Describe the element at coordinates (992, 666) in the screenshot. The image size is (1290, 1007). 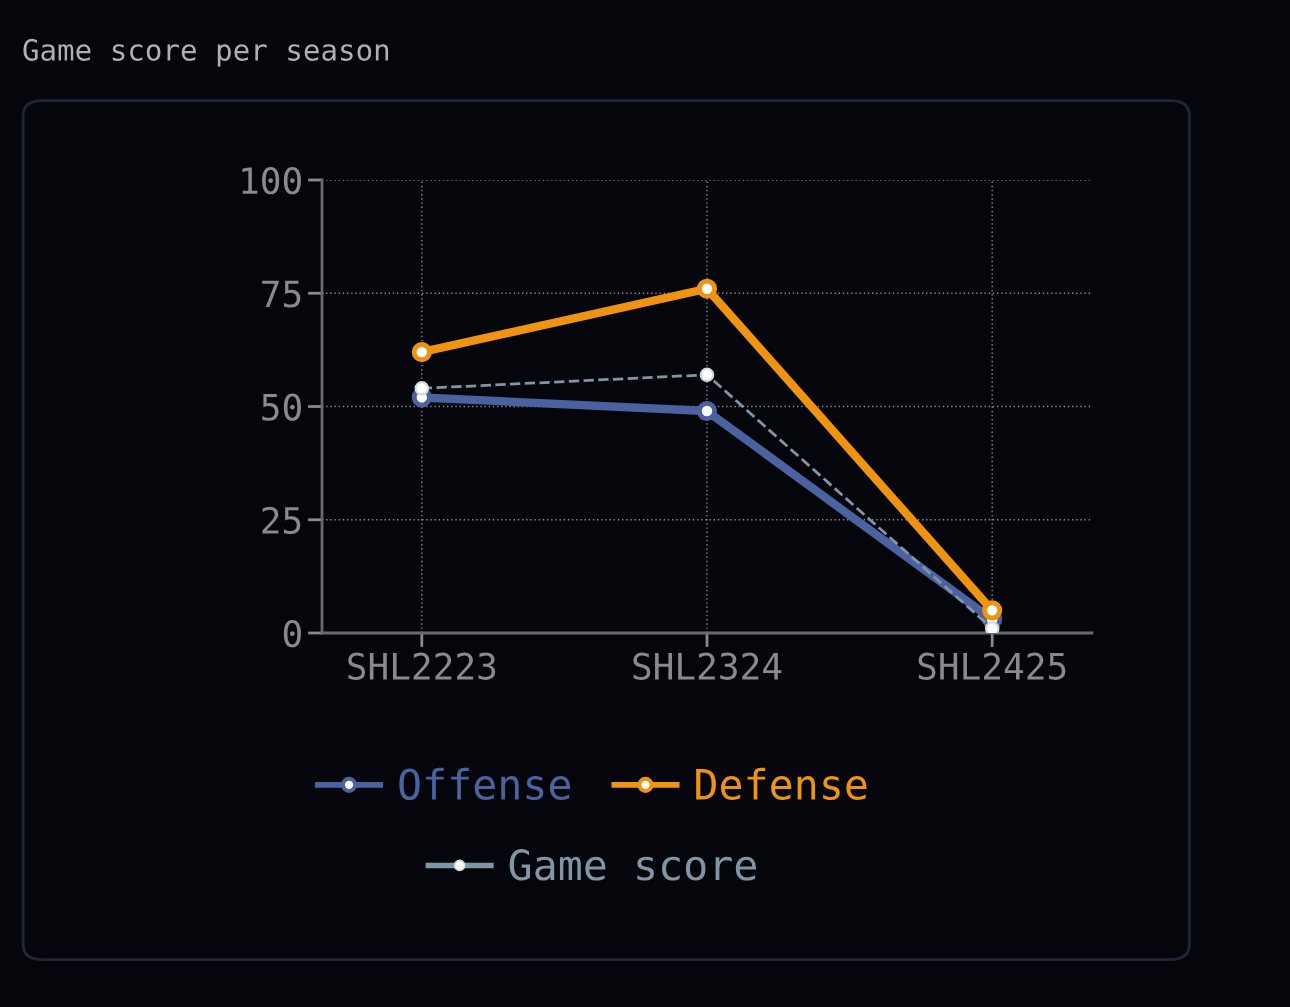
I see `x-tick-label: SHL2425` at that location.